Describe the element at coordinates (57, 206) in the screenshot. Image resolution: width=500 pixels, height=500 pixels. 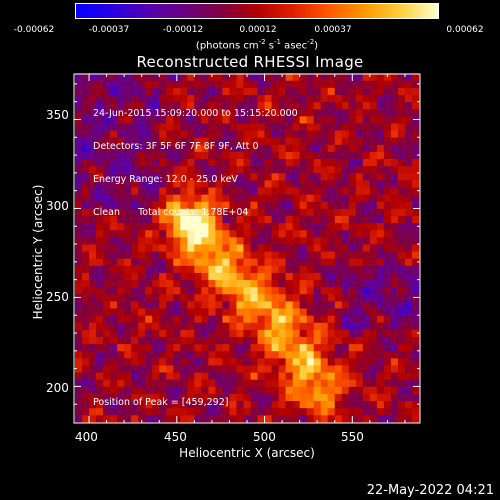
I see `y-tick-label: 300` at that location.